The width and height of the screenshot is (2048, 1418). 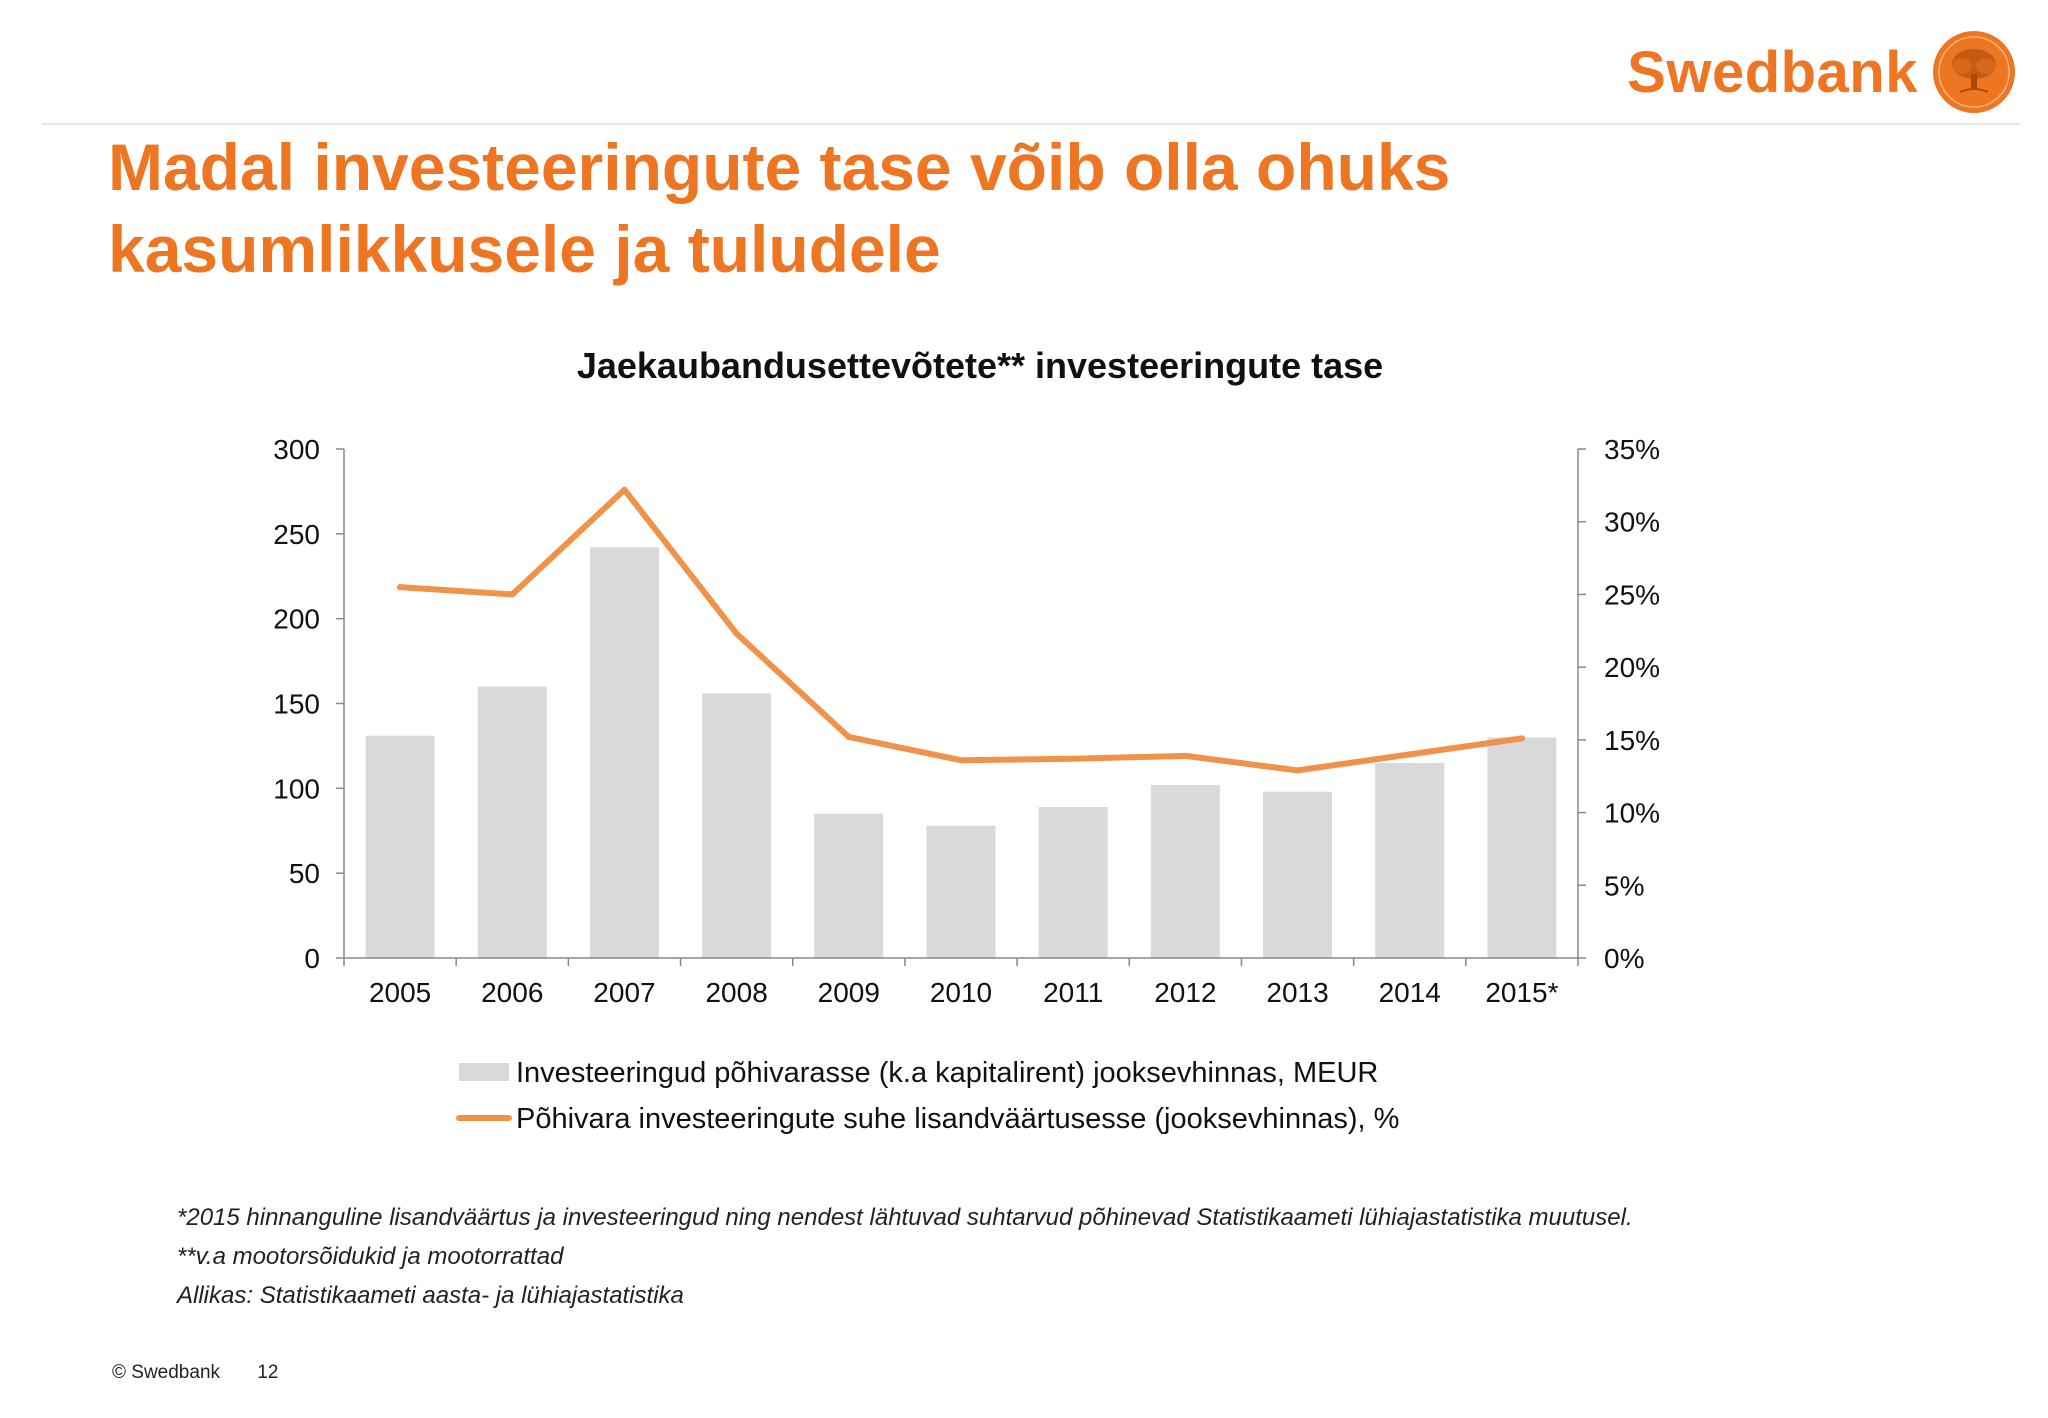 I want to click on ratio-point-2012, so click(x=1185, y=755).